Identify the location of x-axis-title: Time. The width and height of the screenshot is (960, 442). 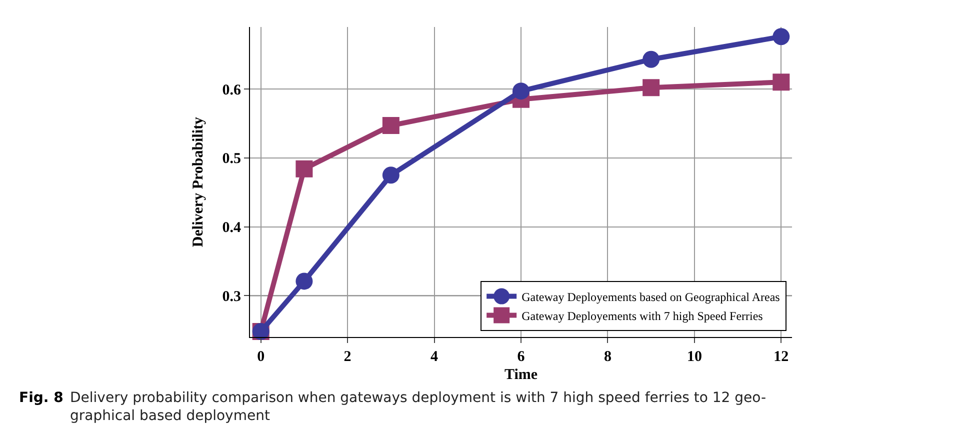
(521, 375).